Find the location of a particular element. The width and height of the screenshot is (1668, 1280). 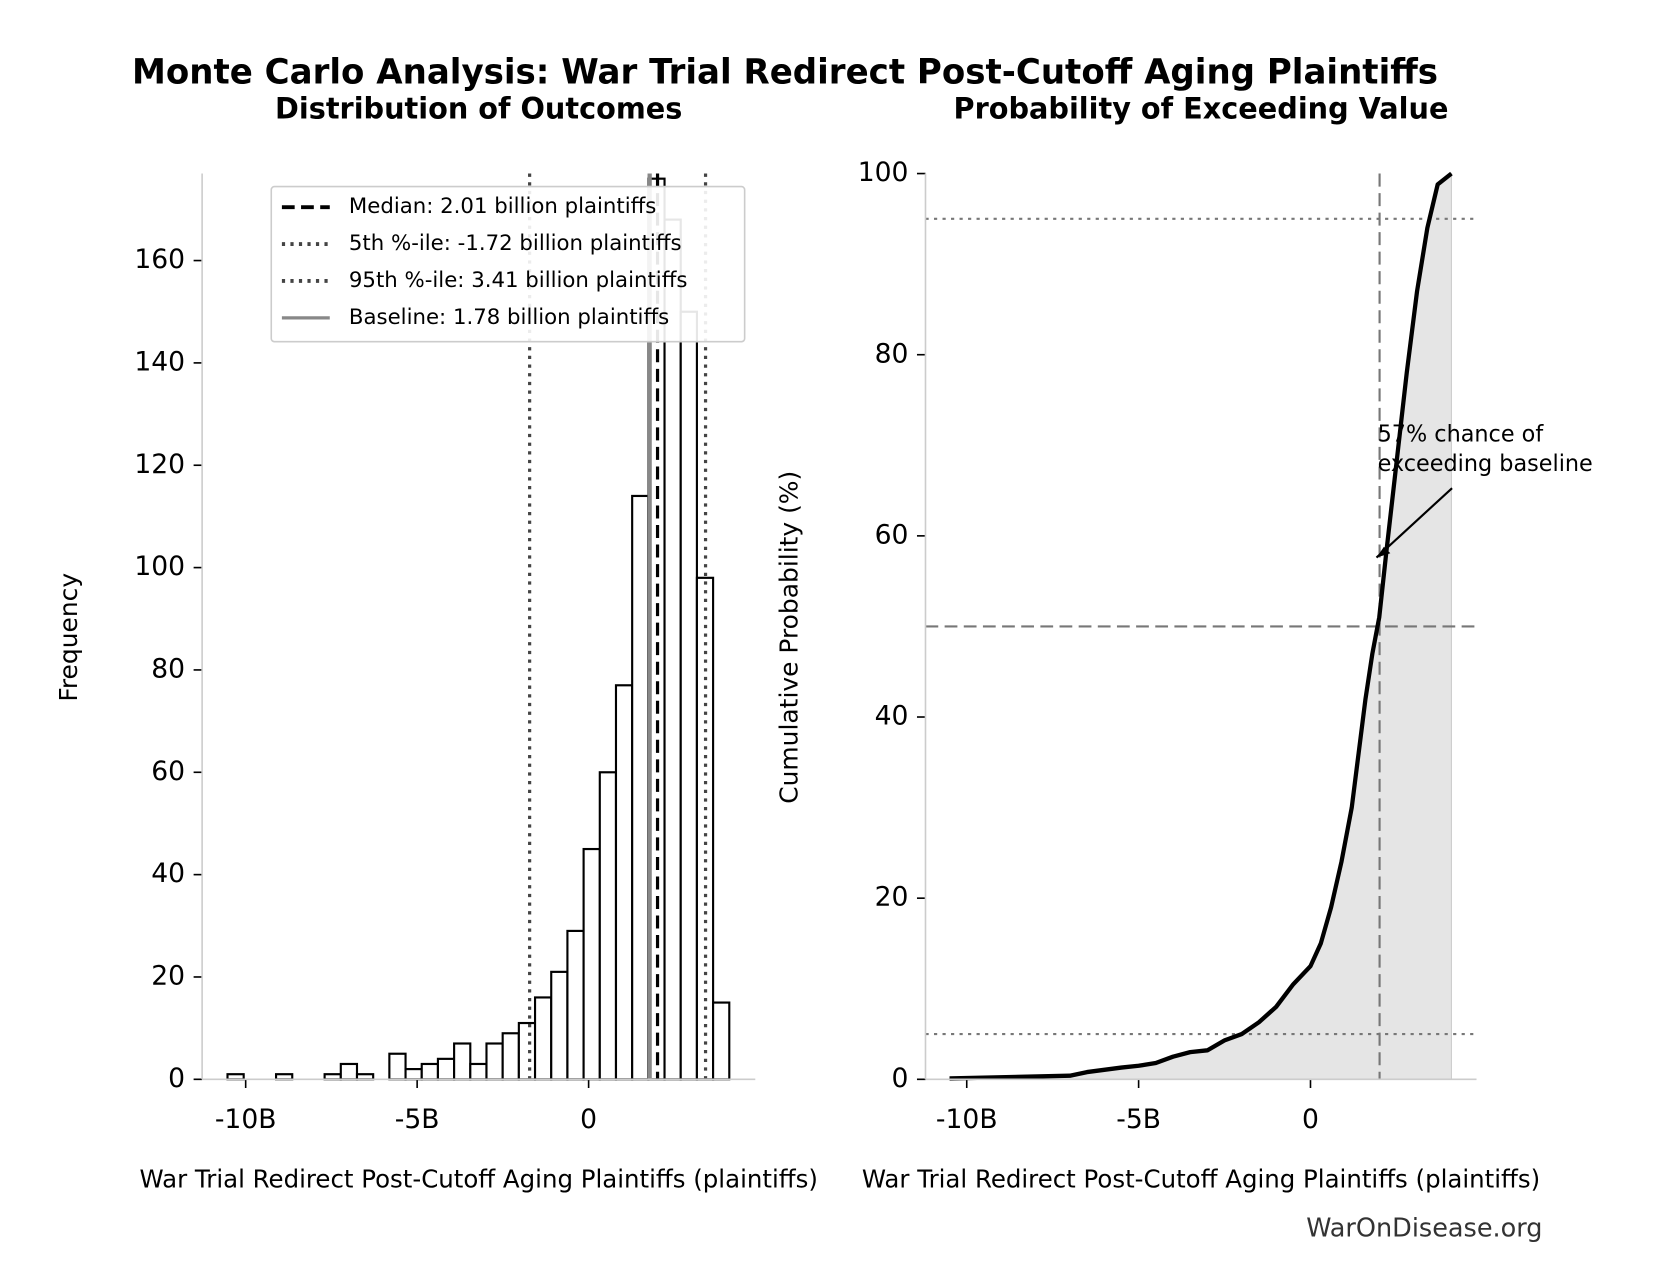

arrow-head is located at coordinates (1383, 552).